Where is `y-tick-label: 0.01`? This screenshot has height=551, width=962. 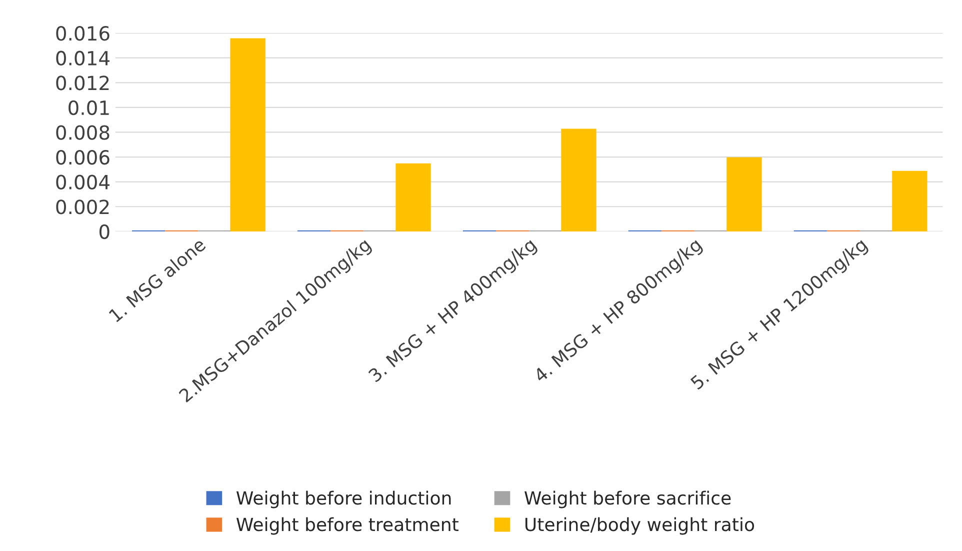 y-tick-label: 0.01 is located at coordinates (88, 108).